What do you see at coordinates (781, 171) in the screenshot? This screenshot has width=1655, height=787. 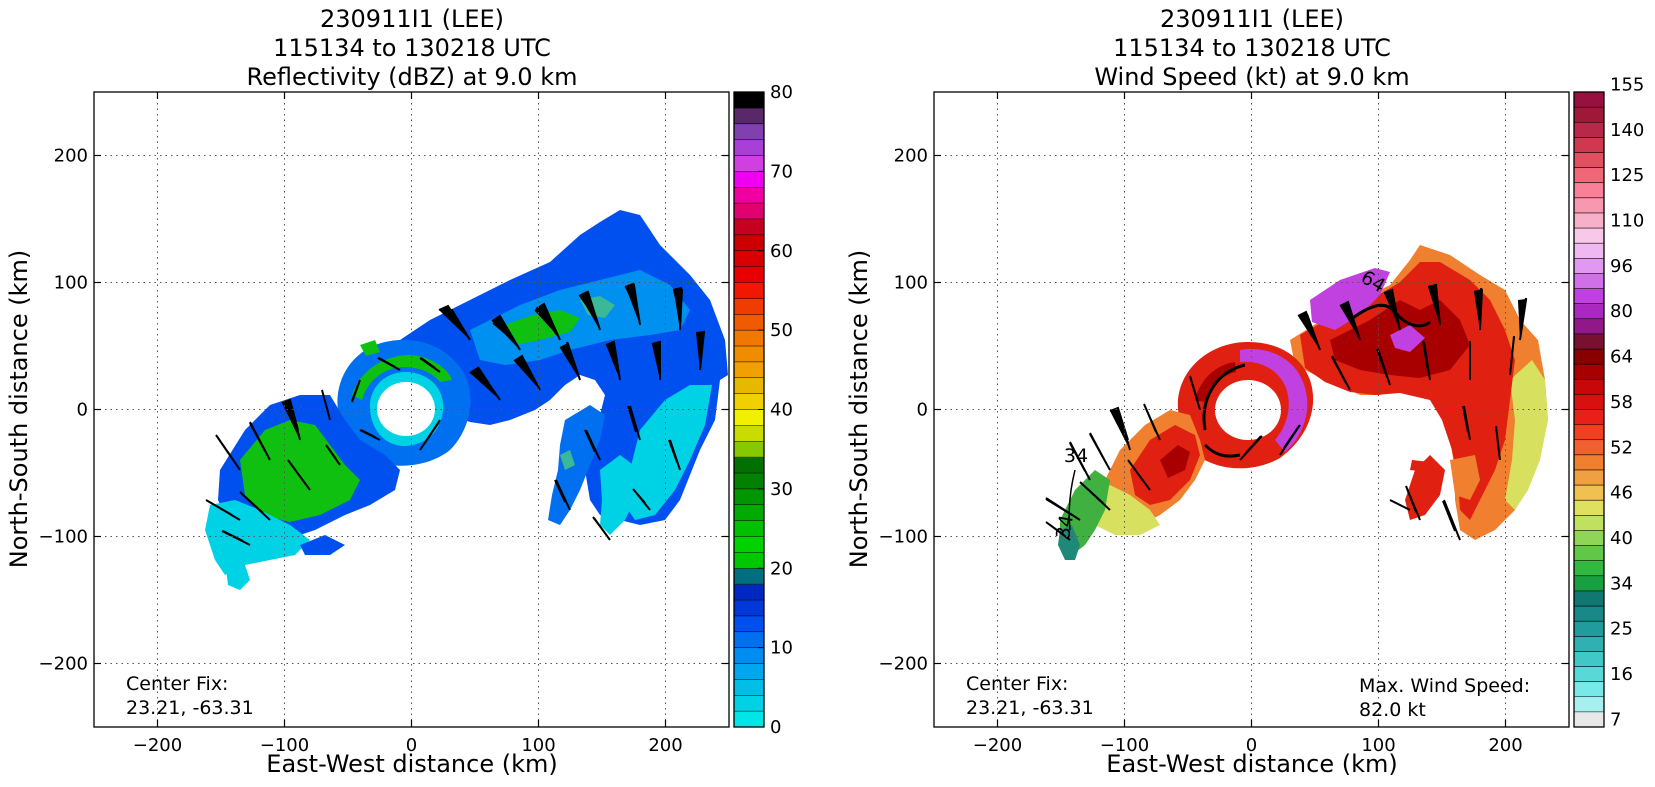 I see `reflectivity-colorbar-tick-label: 70` at bounding box center [781, 171].